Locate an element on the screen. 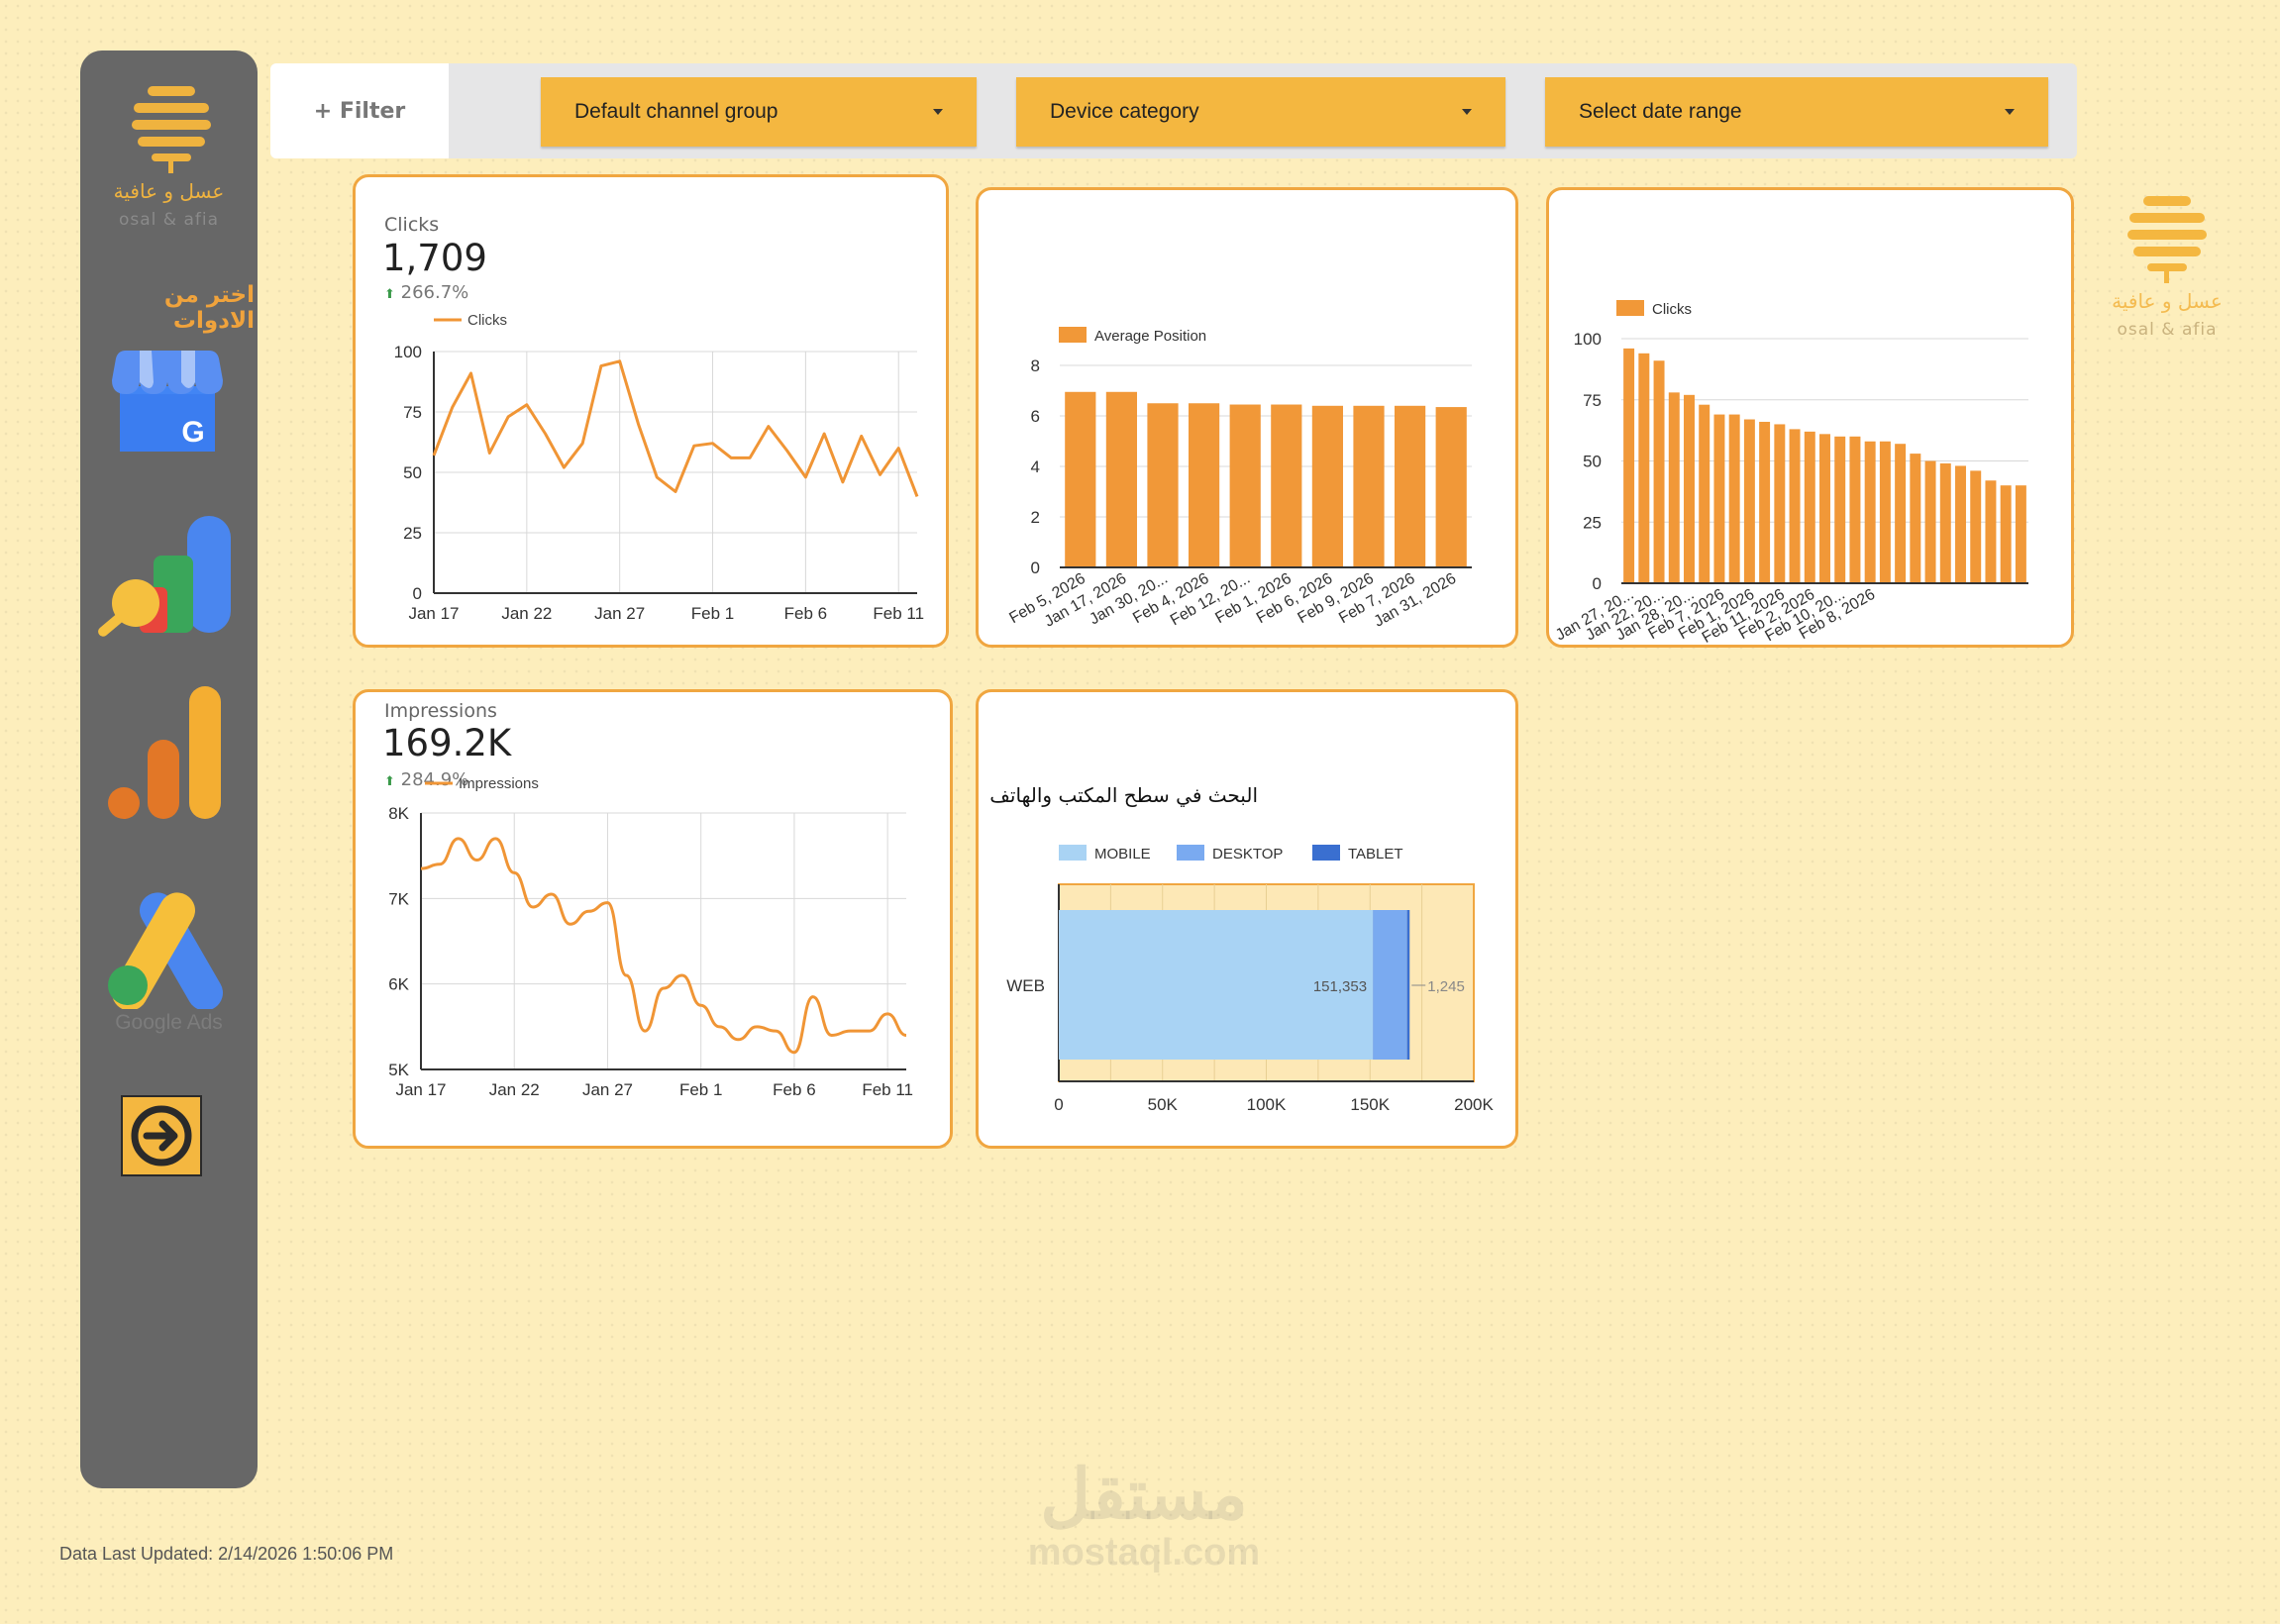 Image resolution: width=2280 pixels, height=1624 pixels. honey-dipper-logo-icon-right is located at coordinates (2167, 239).